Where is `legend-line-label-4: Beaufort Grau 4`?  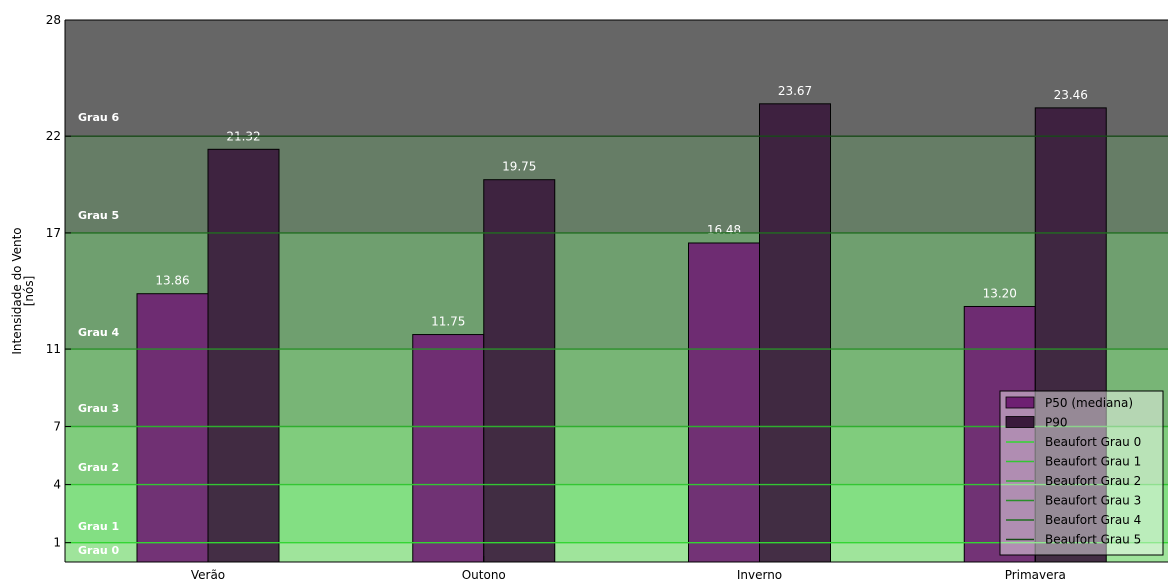 legend-line-label-4: Beaufort Grau 4 is located at coordinates (1093, 520).